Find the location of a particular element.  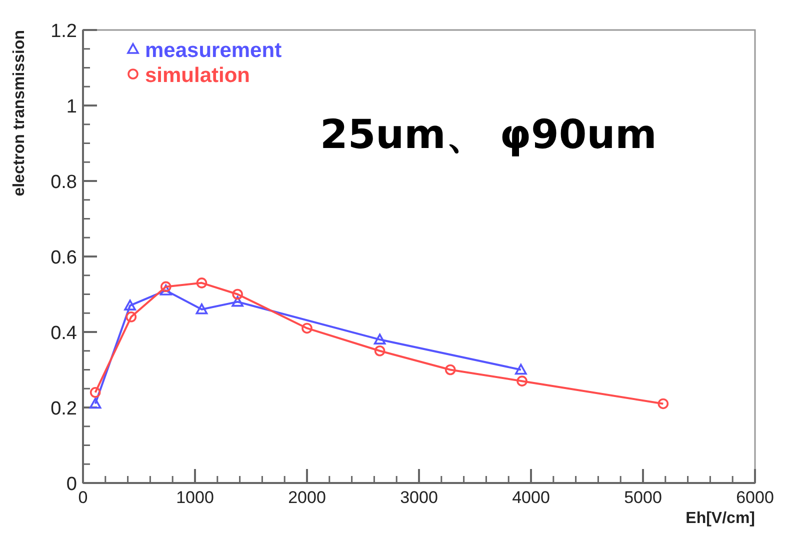

legend-label: simulation is located at coordinates (197, 75).